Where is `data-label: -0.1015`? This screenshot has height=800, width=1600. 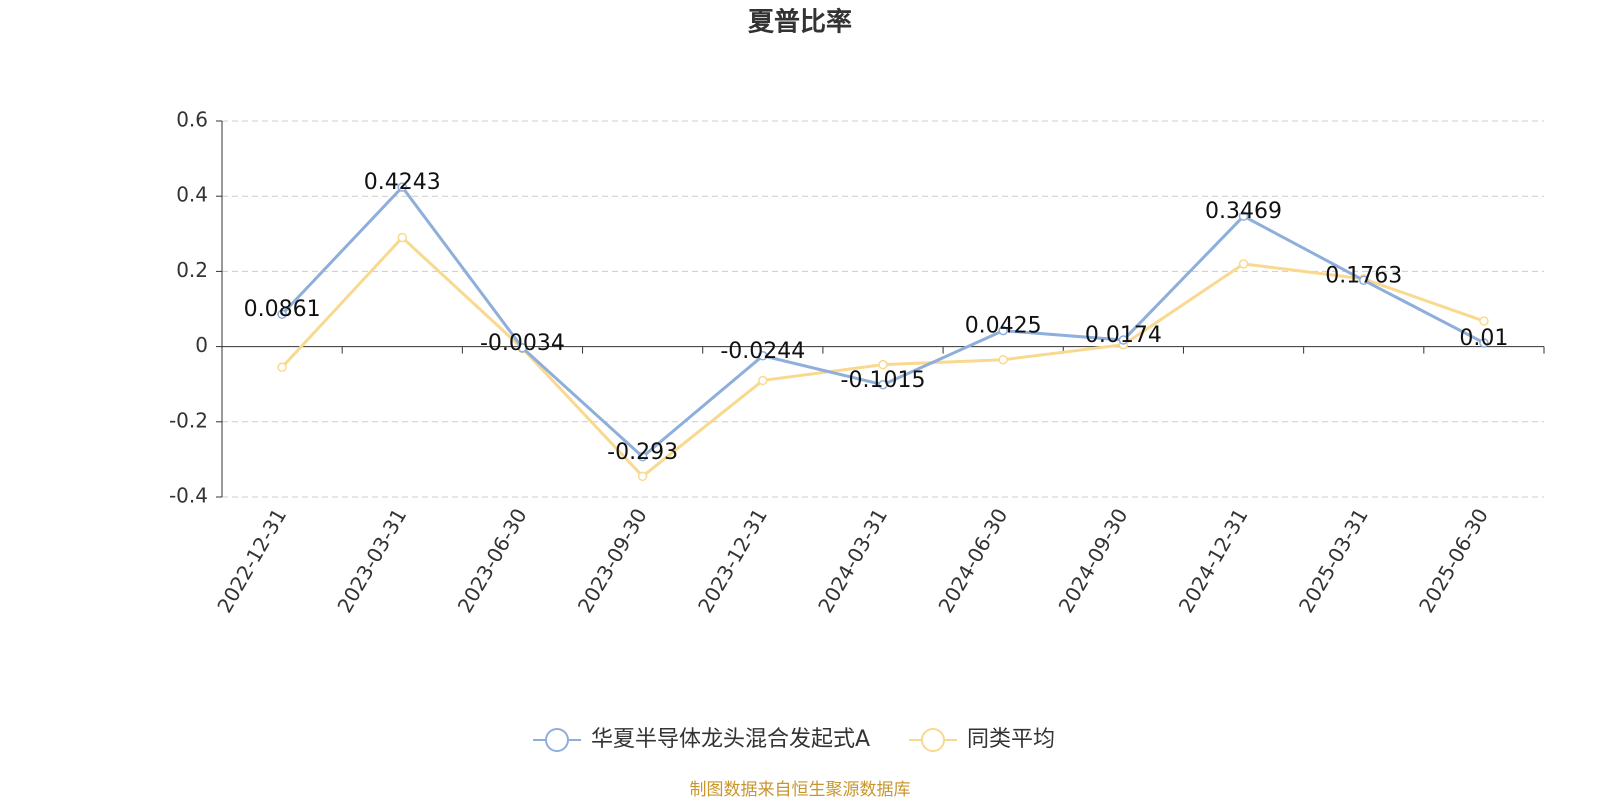
data-label: -0.1015 is located at coordinates (883, 380).